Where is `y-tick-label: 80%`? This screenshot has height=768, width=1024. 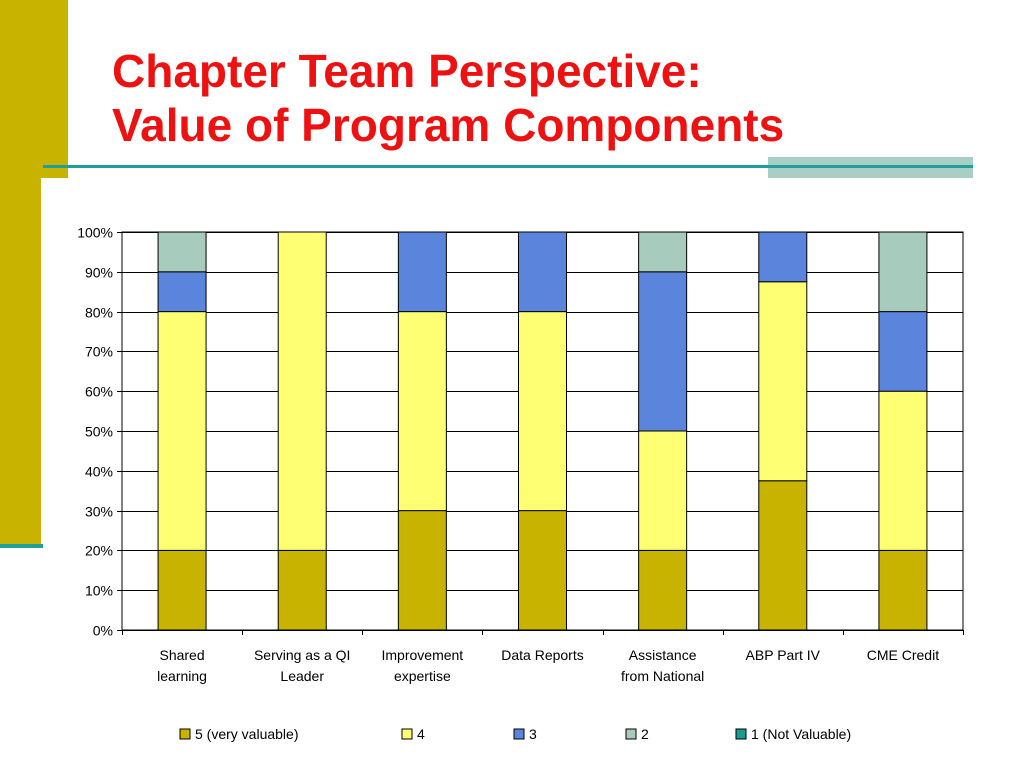
y-tick-label: 80% is located at coordinates (99, 313).